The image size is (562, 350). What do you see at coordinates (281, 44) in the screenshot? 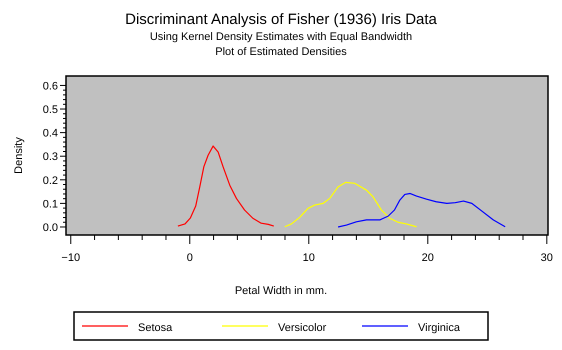
I see `chart-subtitle: Using Kernel Density Estimates with Equal Bandwidth Plot of Estimated Densities` at bounding box center [281, 44].